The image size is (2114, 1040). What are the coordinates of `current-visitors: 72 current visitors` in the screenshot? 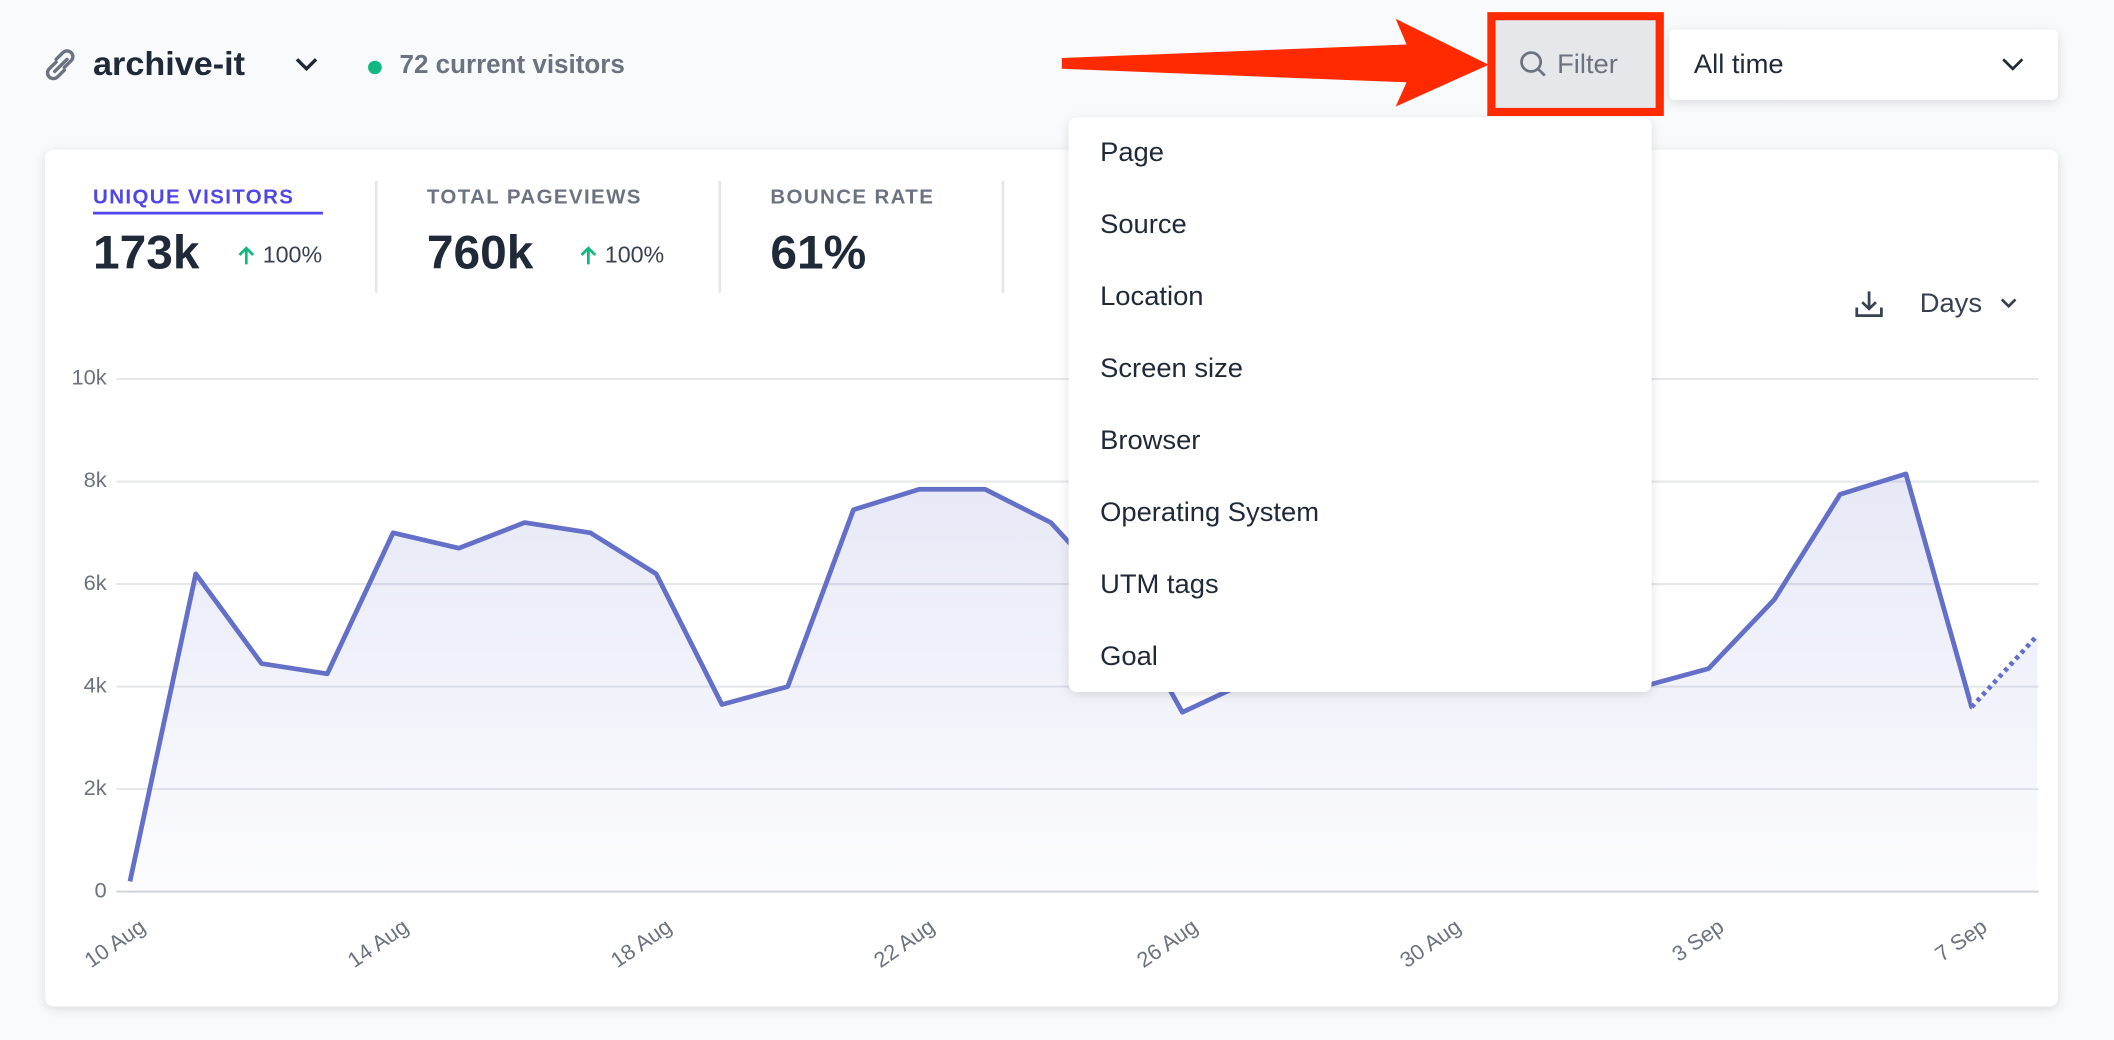 It's located at (512, 65).